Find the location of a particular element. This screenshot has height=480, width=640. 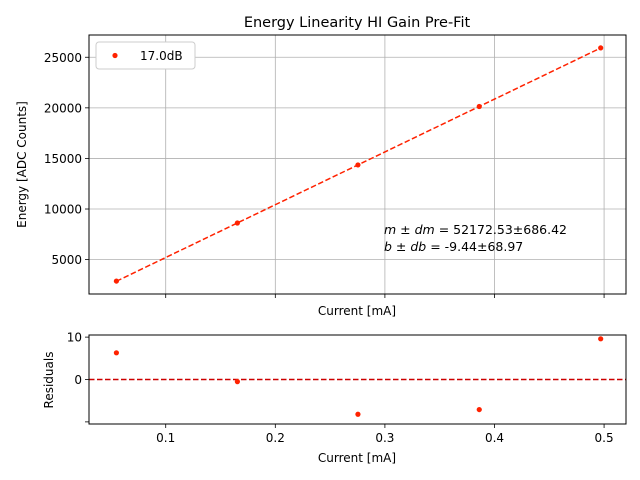

intercept-annotation: b ± db = -9.44±68.97 is located at coordinates (453, 246).